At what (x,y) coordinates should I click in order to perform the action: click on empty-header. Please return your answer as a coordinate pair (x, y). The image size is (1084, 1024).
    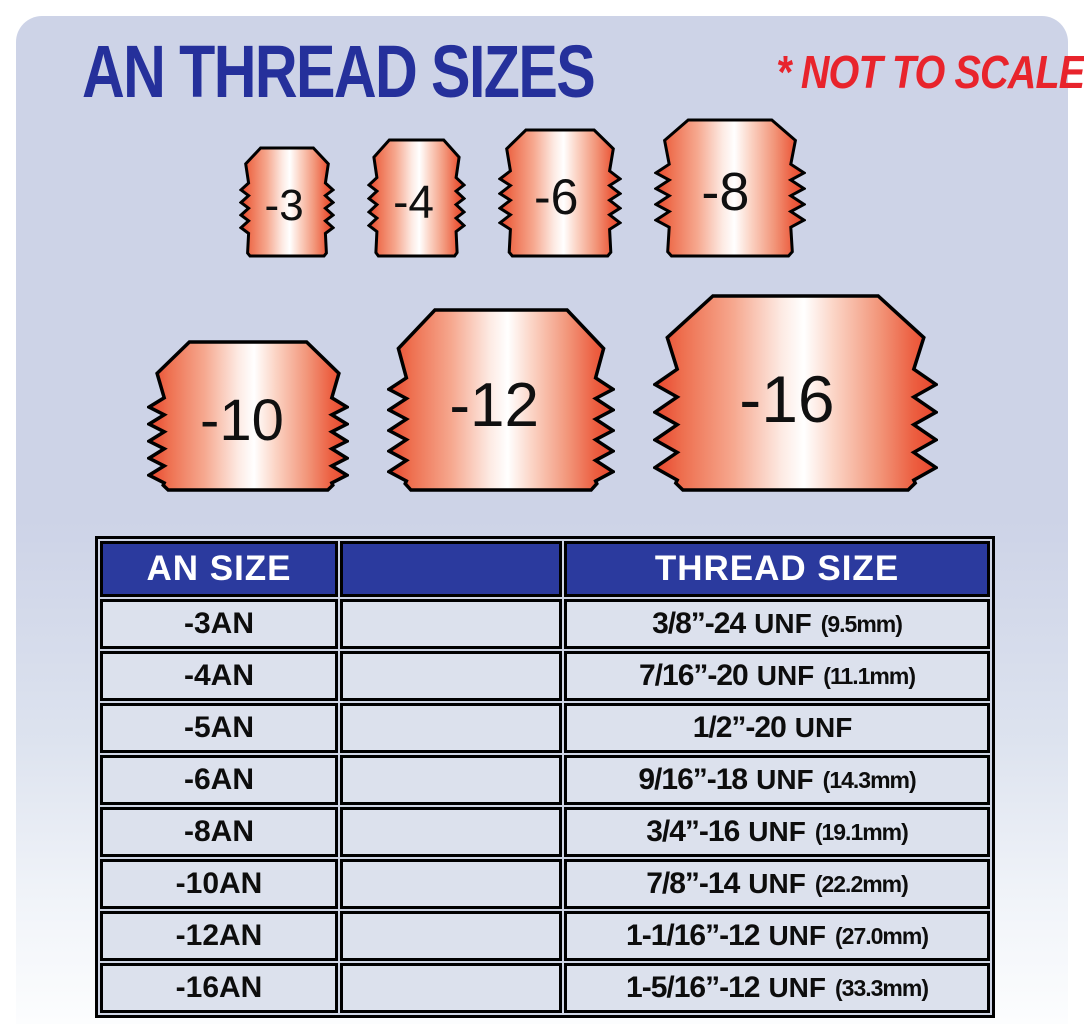
    Looking at the image, I should click on (451, 569).